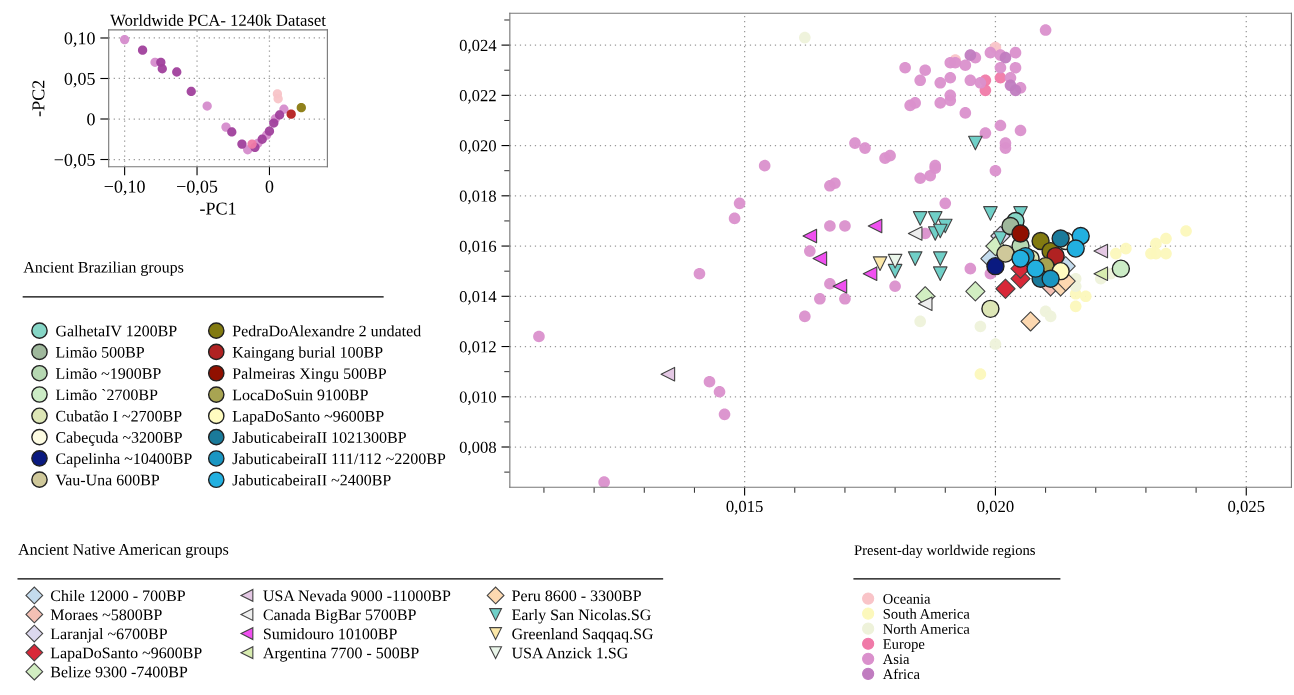 This screenshot has width=1294, height=695. I want to click on x-tick-label: −0,05, so click(197, 188).